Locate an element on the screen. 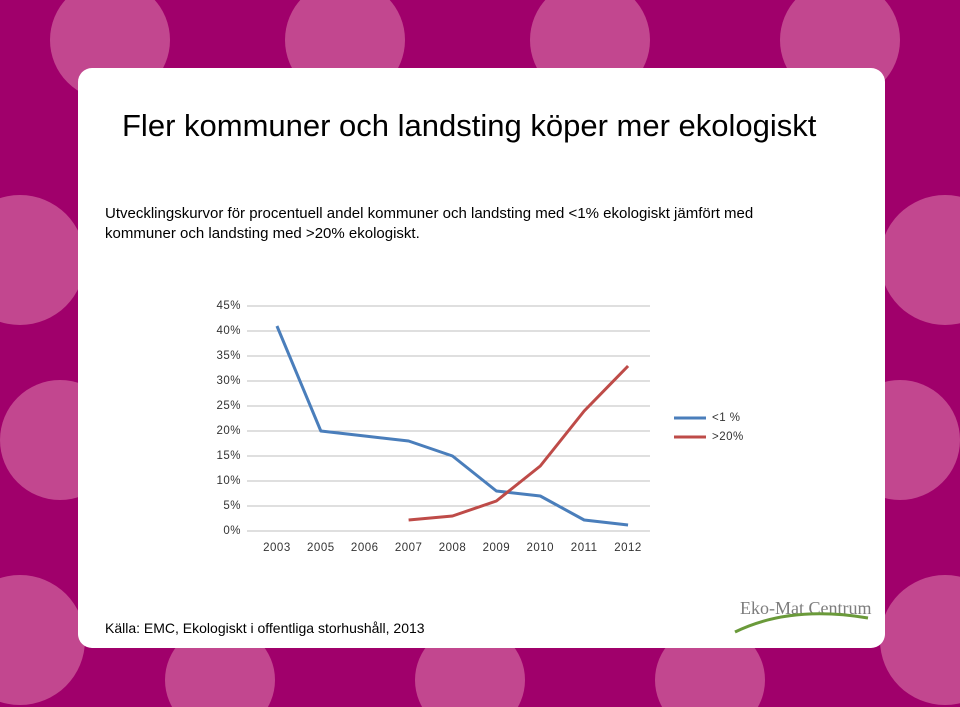  y-tick-label: 15% is located at coordinates (228, 456).